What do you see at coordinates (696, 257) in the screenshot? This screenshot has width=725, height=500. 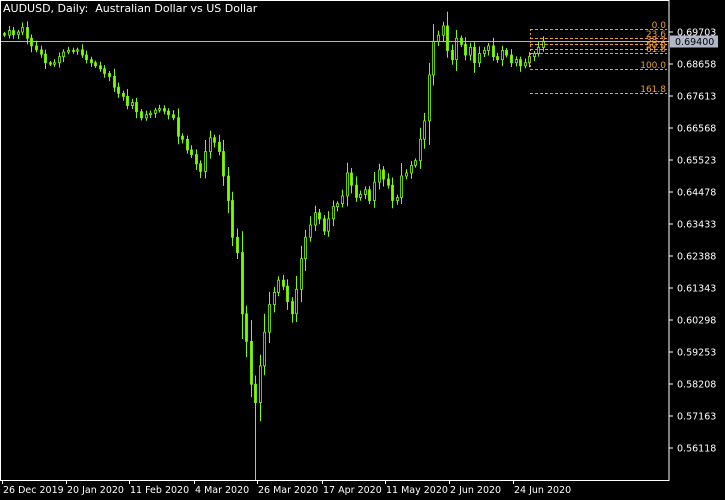 I see `price-tick-label: 0.62388` at bounding box center [696, 257].